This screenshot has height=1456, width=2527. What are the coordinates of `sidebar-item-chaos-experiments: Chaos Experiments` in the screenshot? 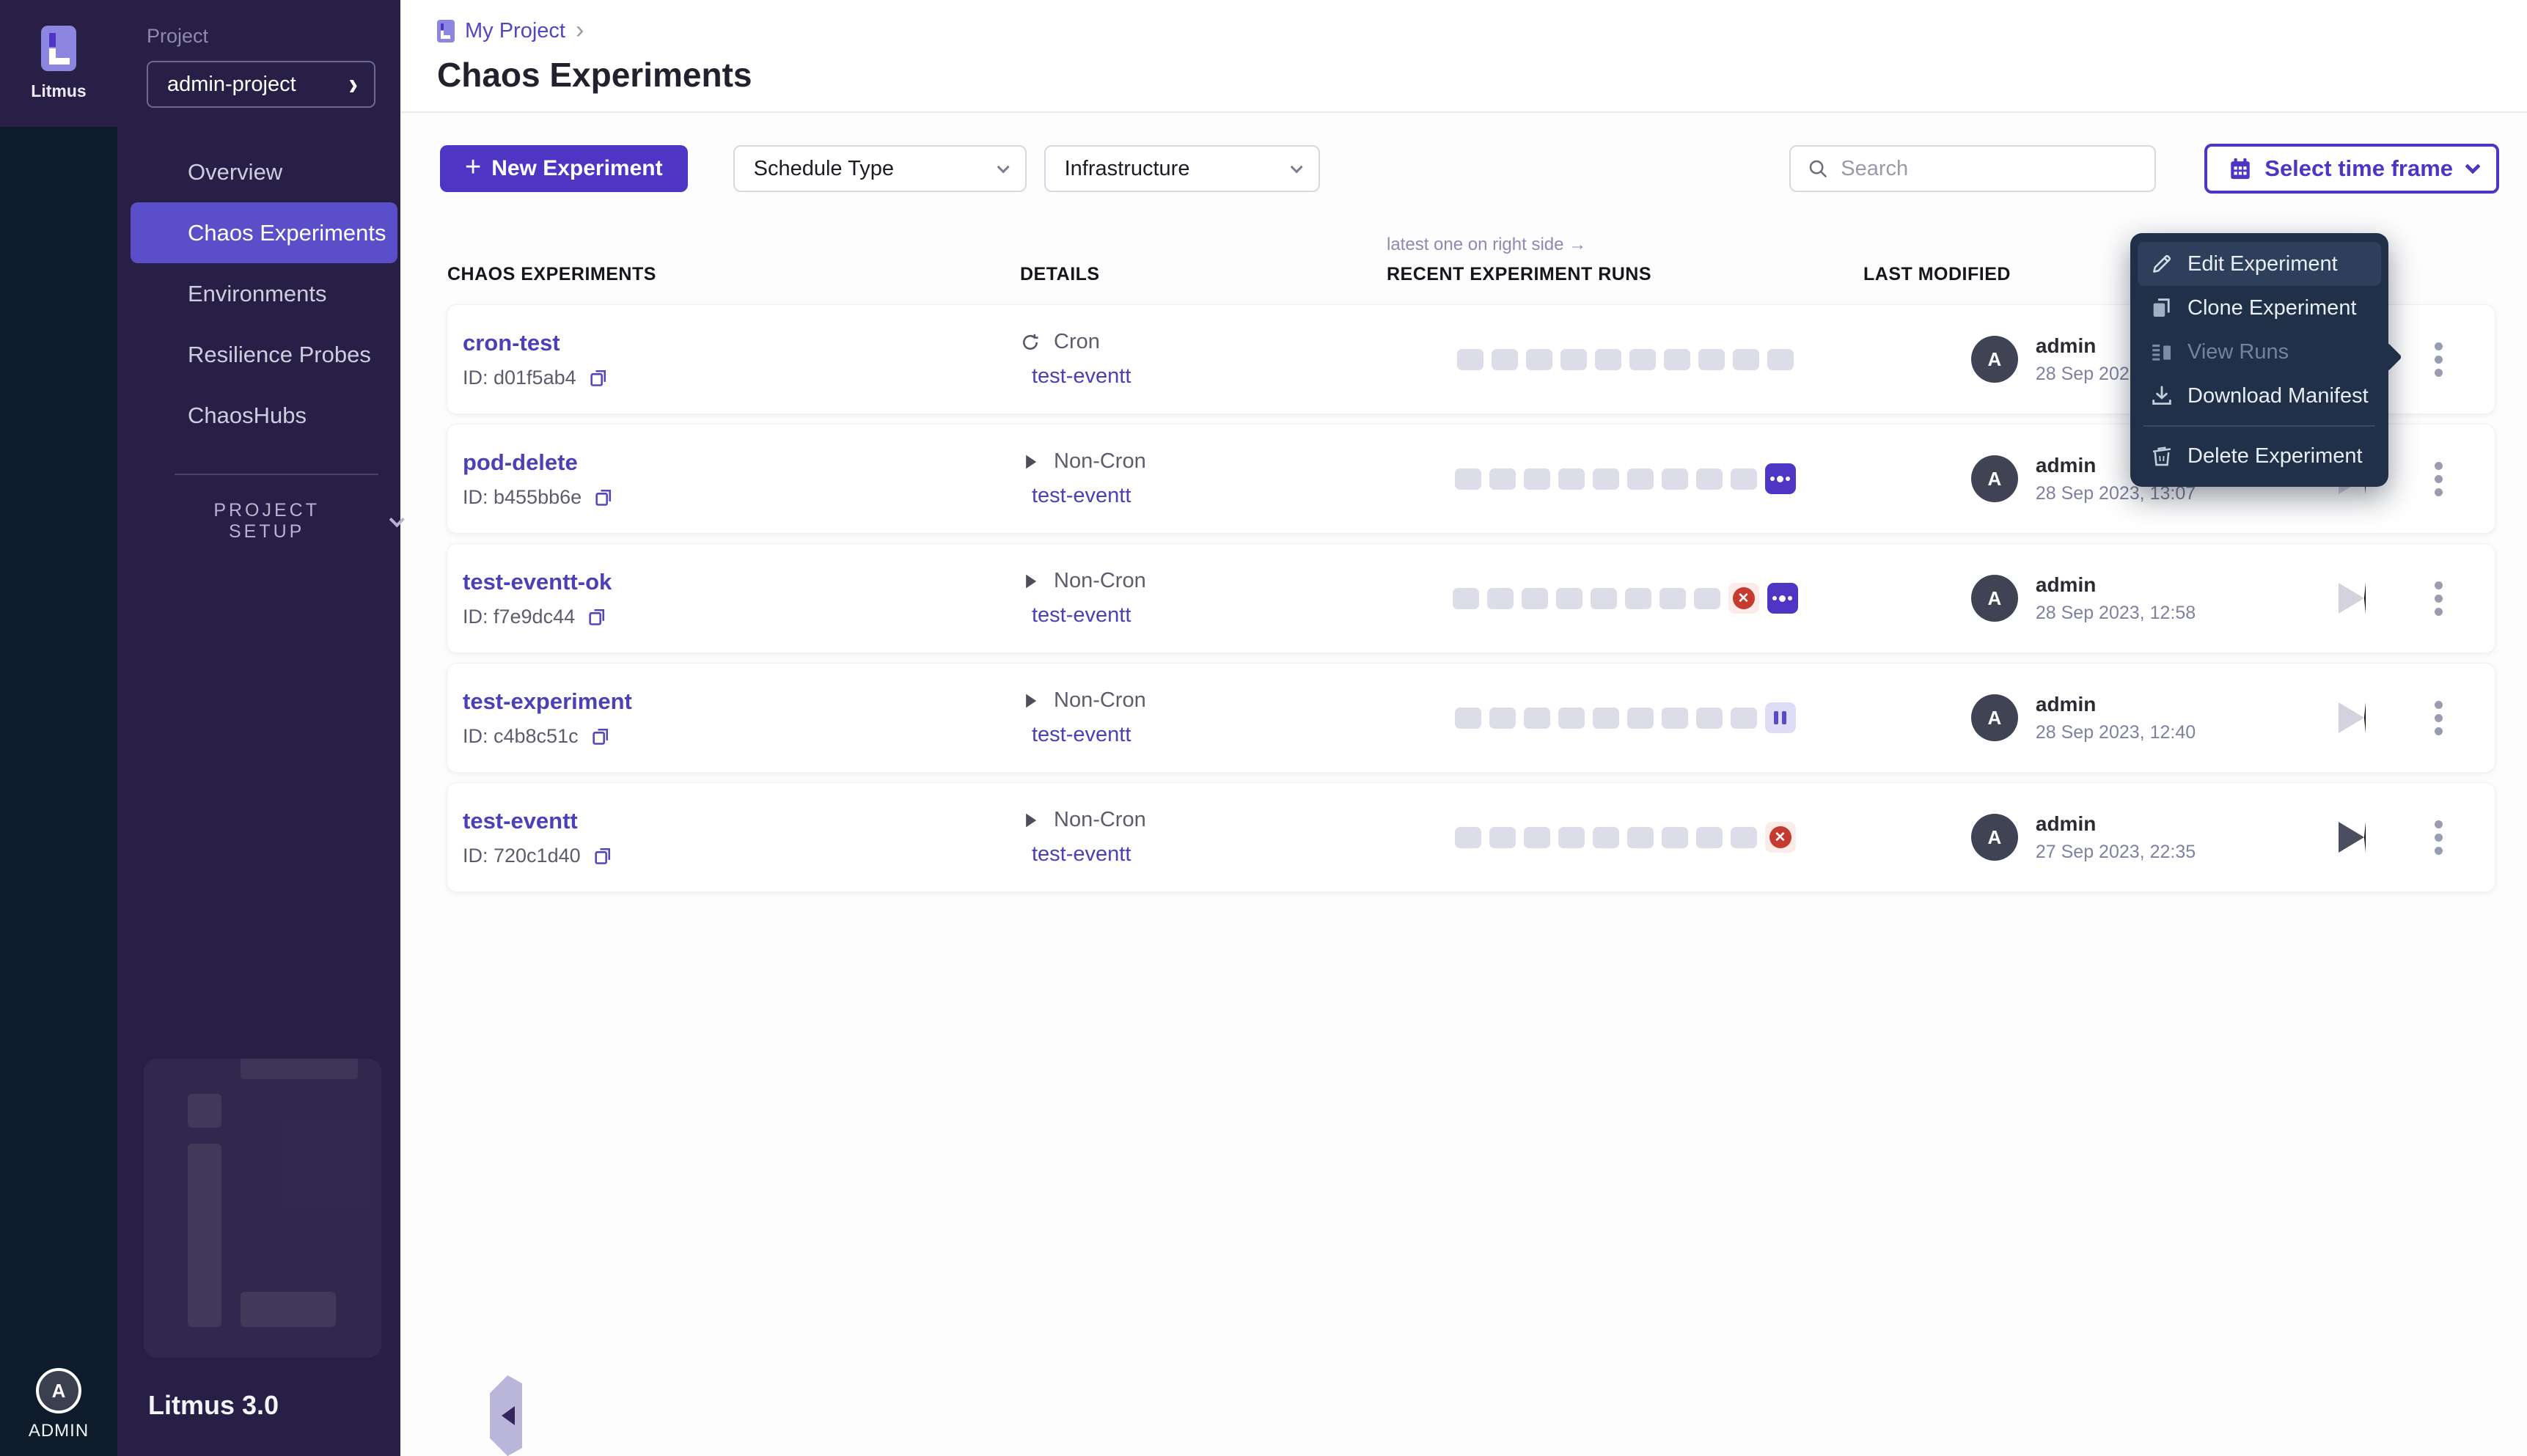 It's located at (264, 232).